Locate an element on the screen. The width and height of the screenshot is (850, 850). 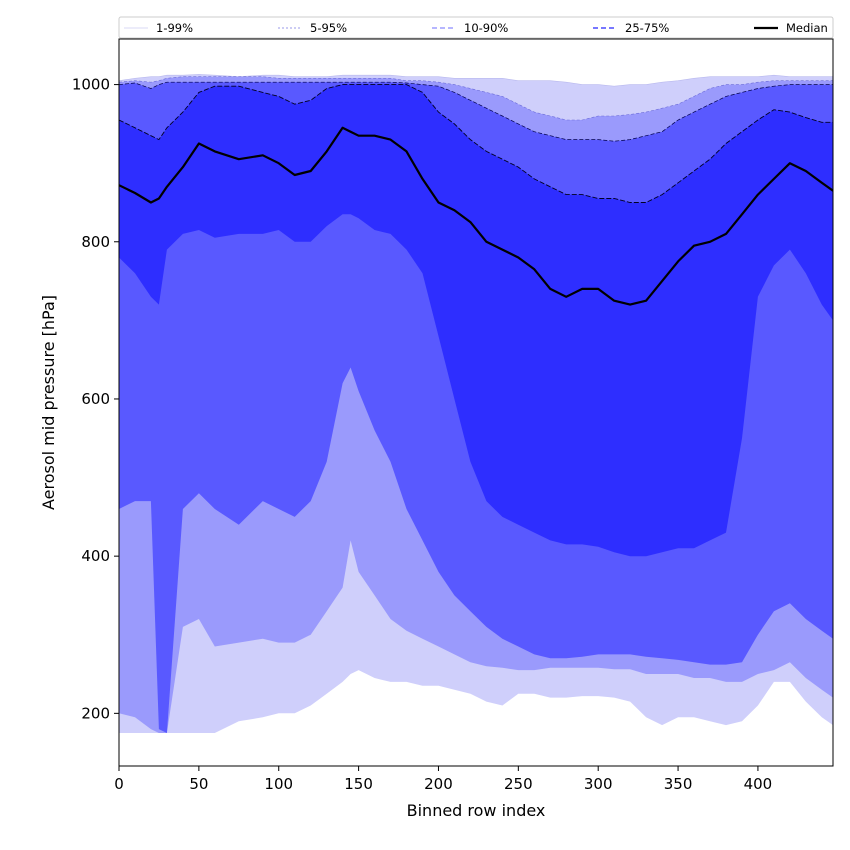
x-tick-label: 350 is located at coordinates (678, 784).